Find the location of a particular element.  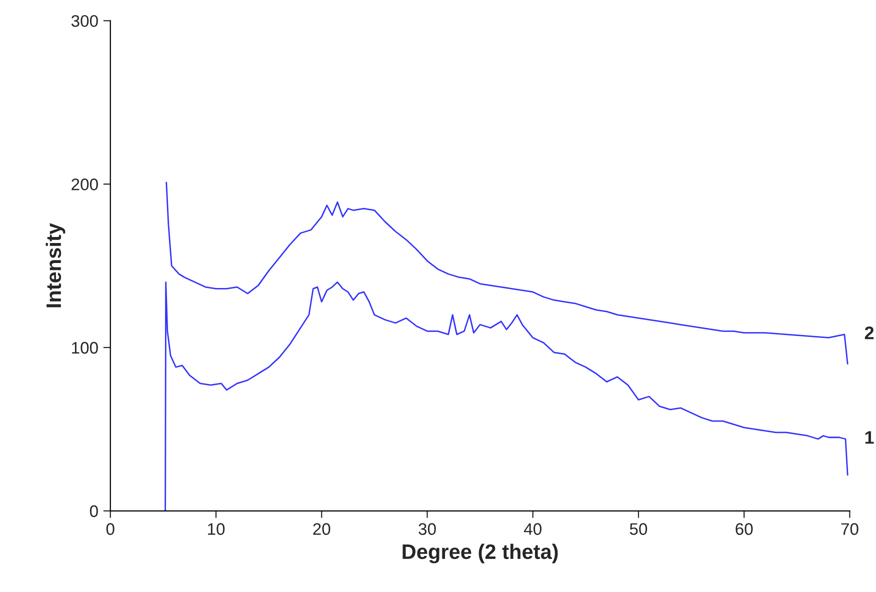

x-tick-label: 0 is located at coordinates (110, 529).